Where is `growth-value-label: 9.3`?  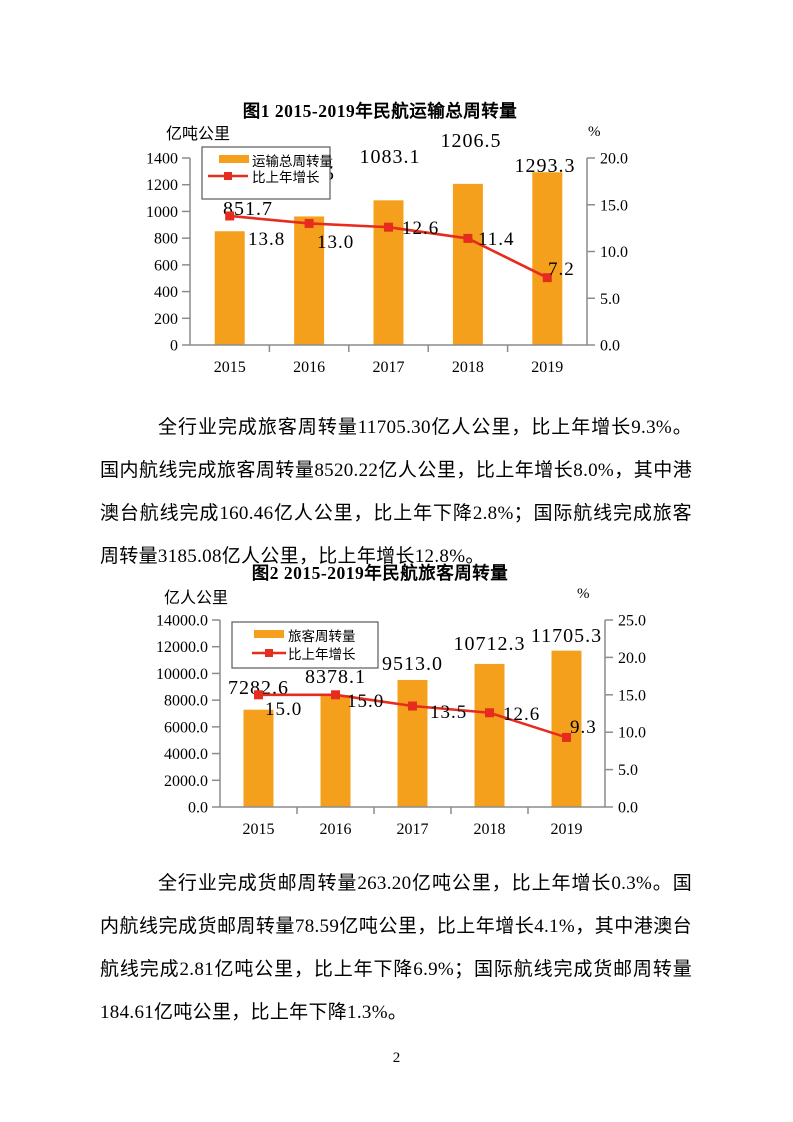
growth-value-label: 9.3 is located at coordinates (583, 727).